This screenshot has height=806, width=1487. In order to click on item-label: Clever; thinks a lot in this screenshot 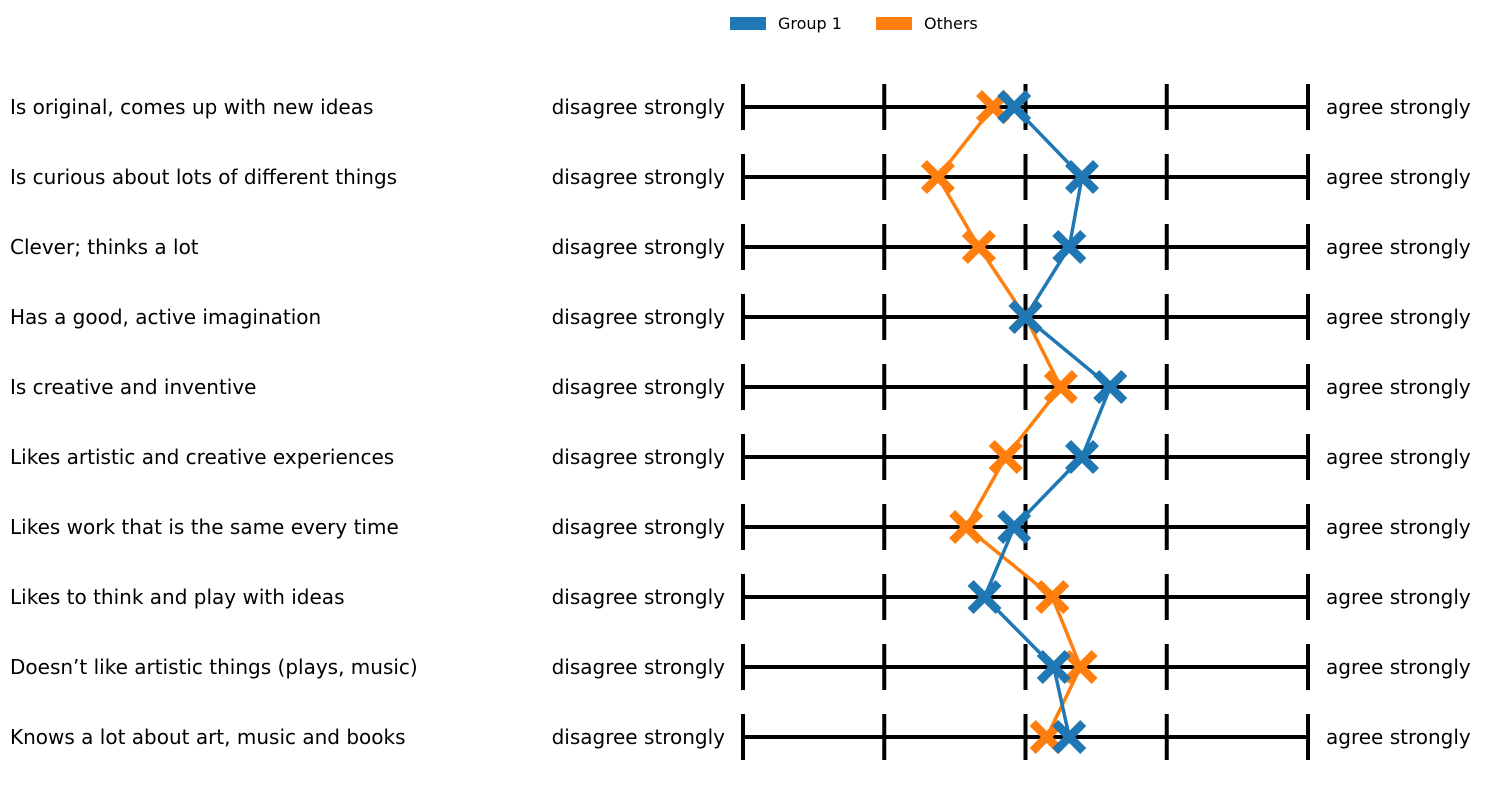, I will do `click(104, 247)`.